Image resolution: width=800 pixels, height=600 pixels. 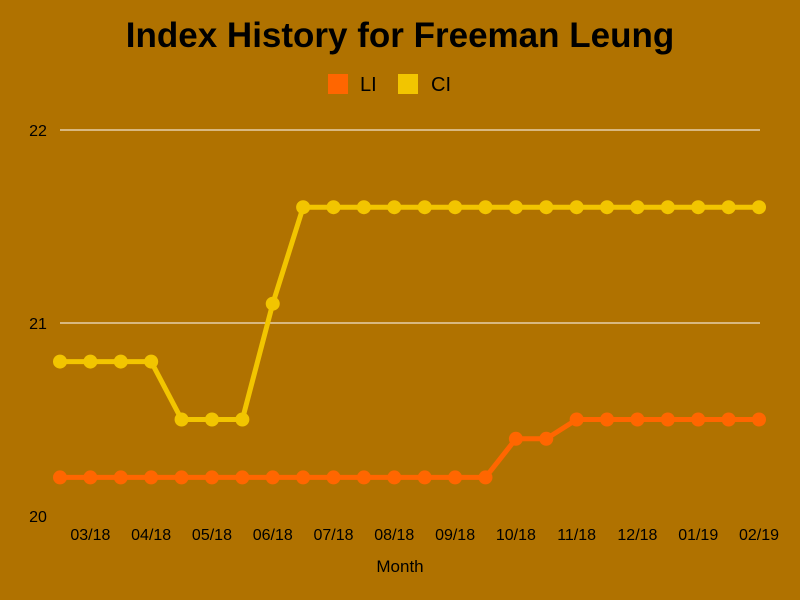 What do you see at coordinates (38, 131) in the screenshot?
I see `y-tick-label: 22` at bounding box center [38, 131].